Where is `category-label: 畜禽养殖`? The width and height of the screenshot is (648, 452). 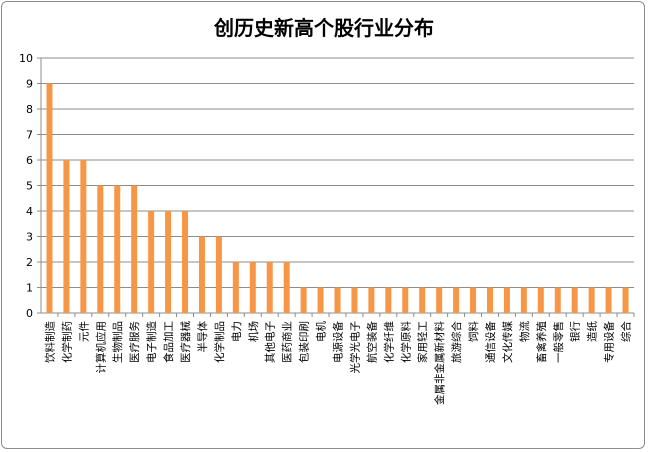 category-label: 畜禽养殖 is located at coordinates (541, 342).